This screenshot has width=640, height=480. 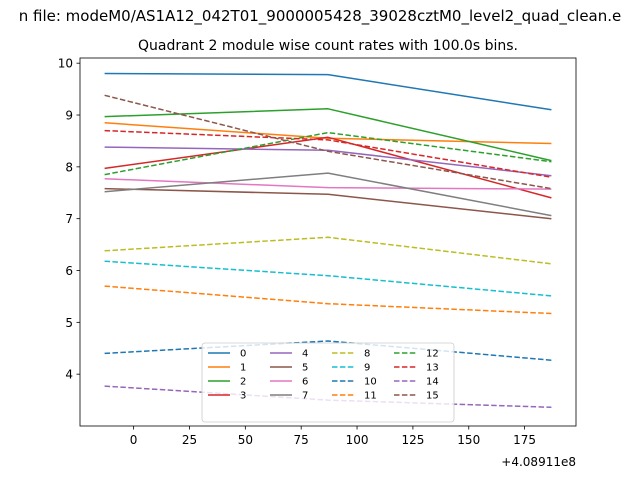 What do you see at coordinates (134, 440) in the screenshot?
I see `x-tick-label: 0` at bounding box center [134, 440].